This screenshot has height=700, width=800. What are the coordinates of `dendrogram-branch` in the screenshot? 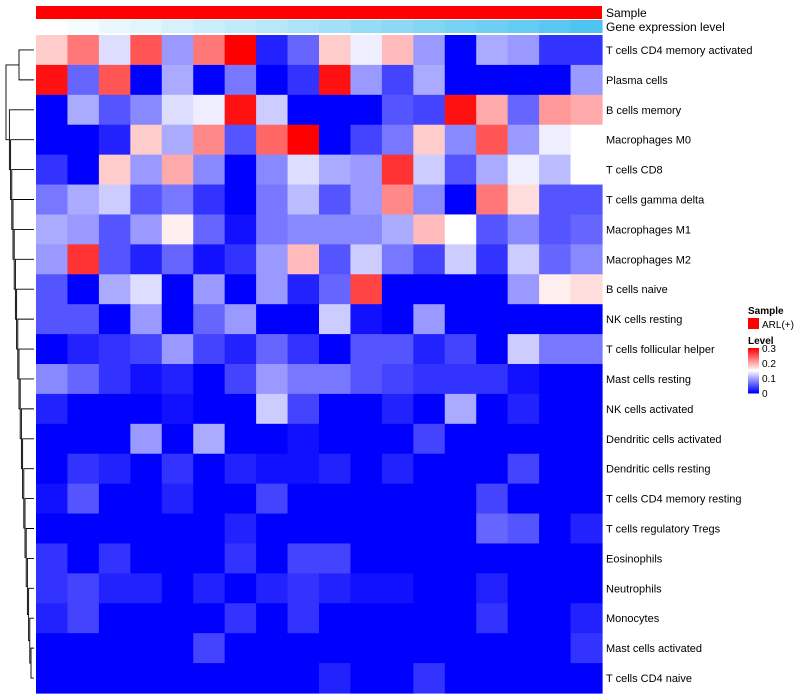 It's located at (32, 663).